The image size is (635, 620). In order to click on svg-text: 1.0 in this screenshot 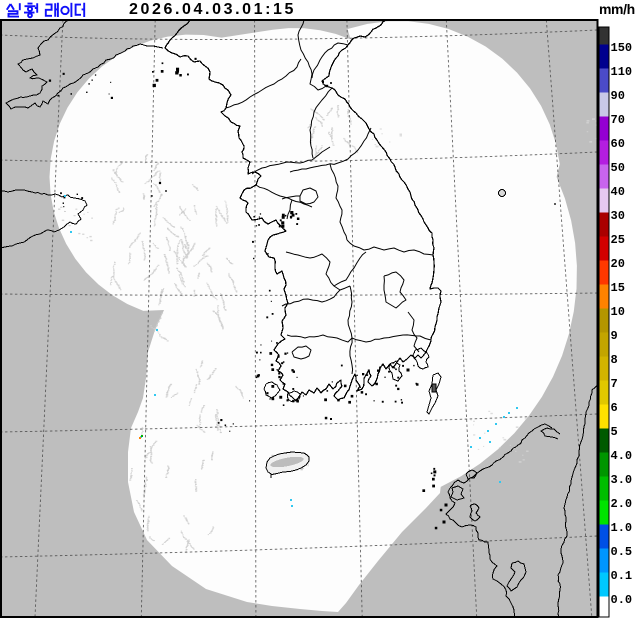, I will do `click(622, 528)`.